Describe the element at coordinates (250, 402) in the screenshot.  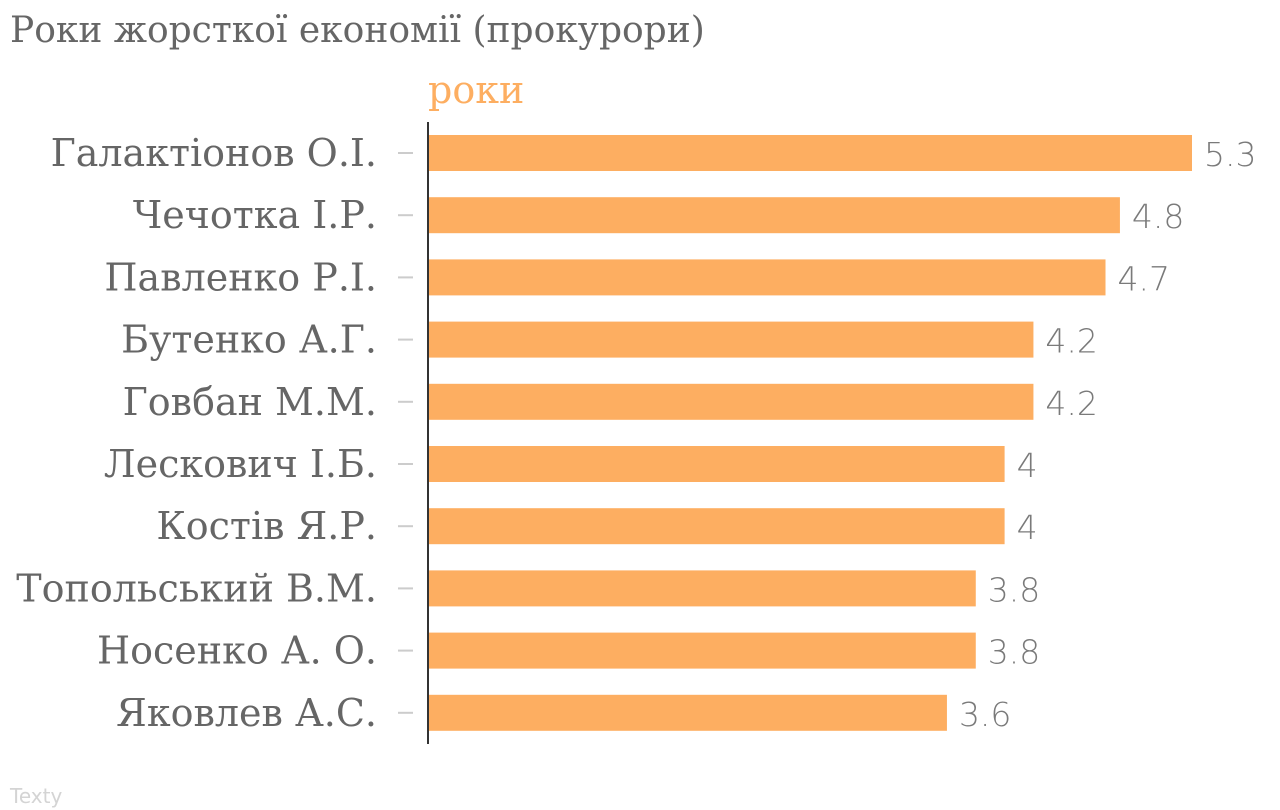
I see `category-label: Говбан М.М.` at that location.